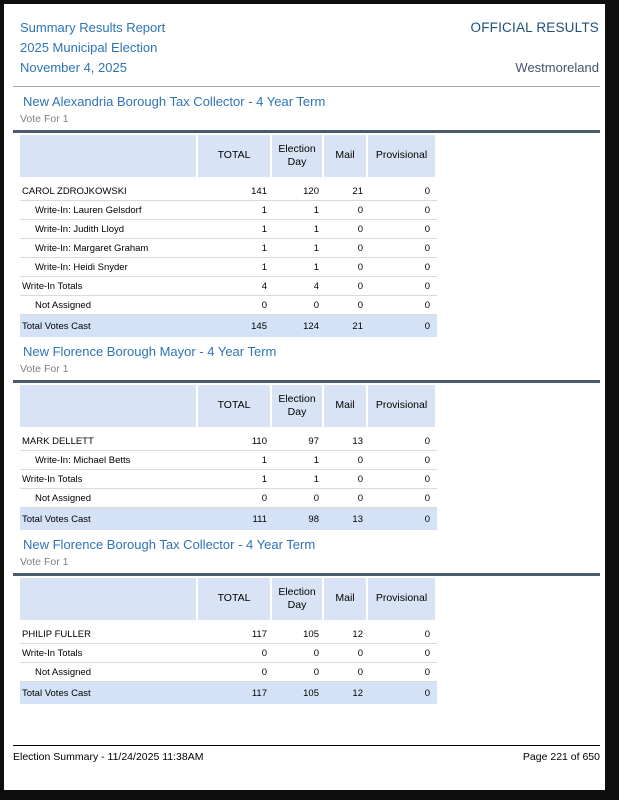  I want to click on table-row: Write-In Totals 1 1 0 0, so click(228, 479).